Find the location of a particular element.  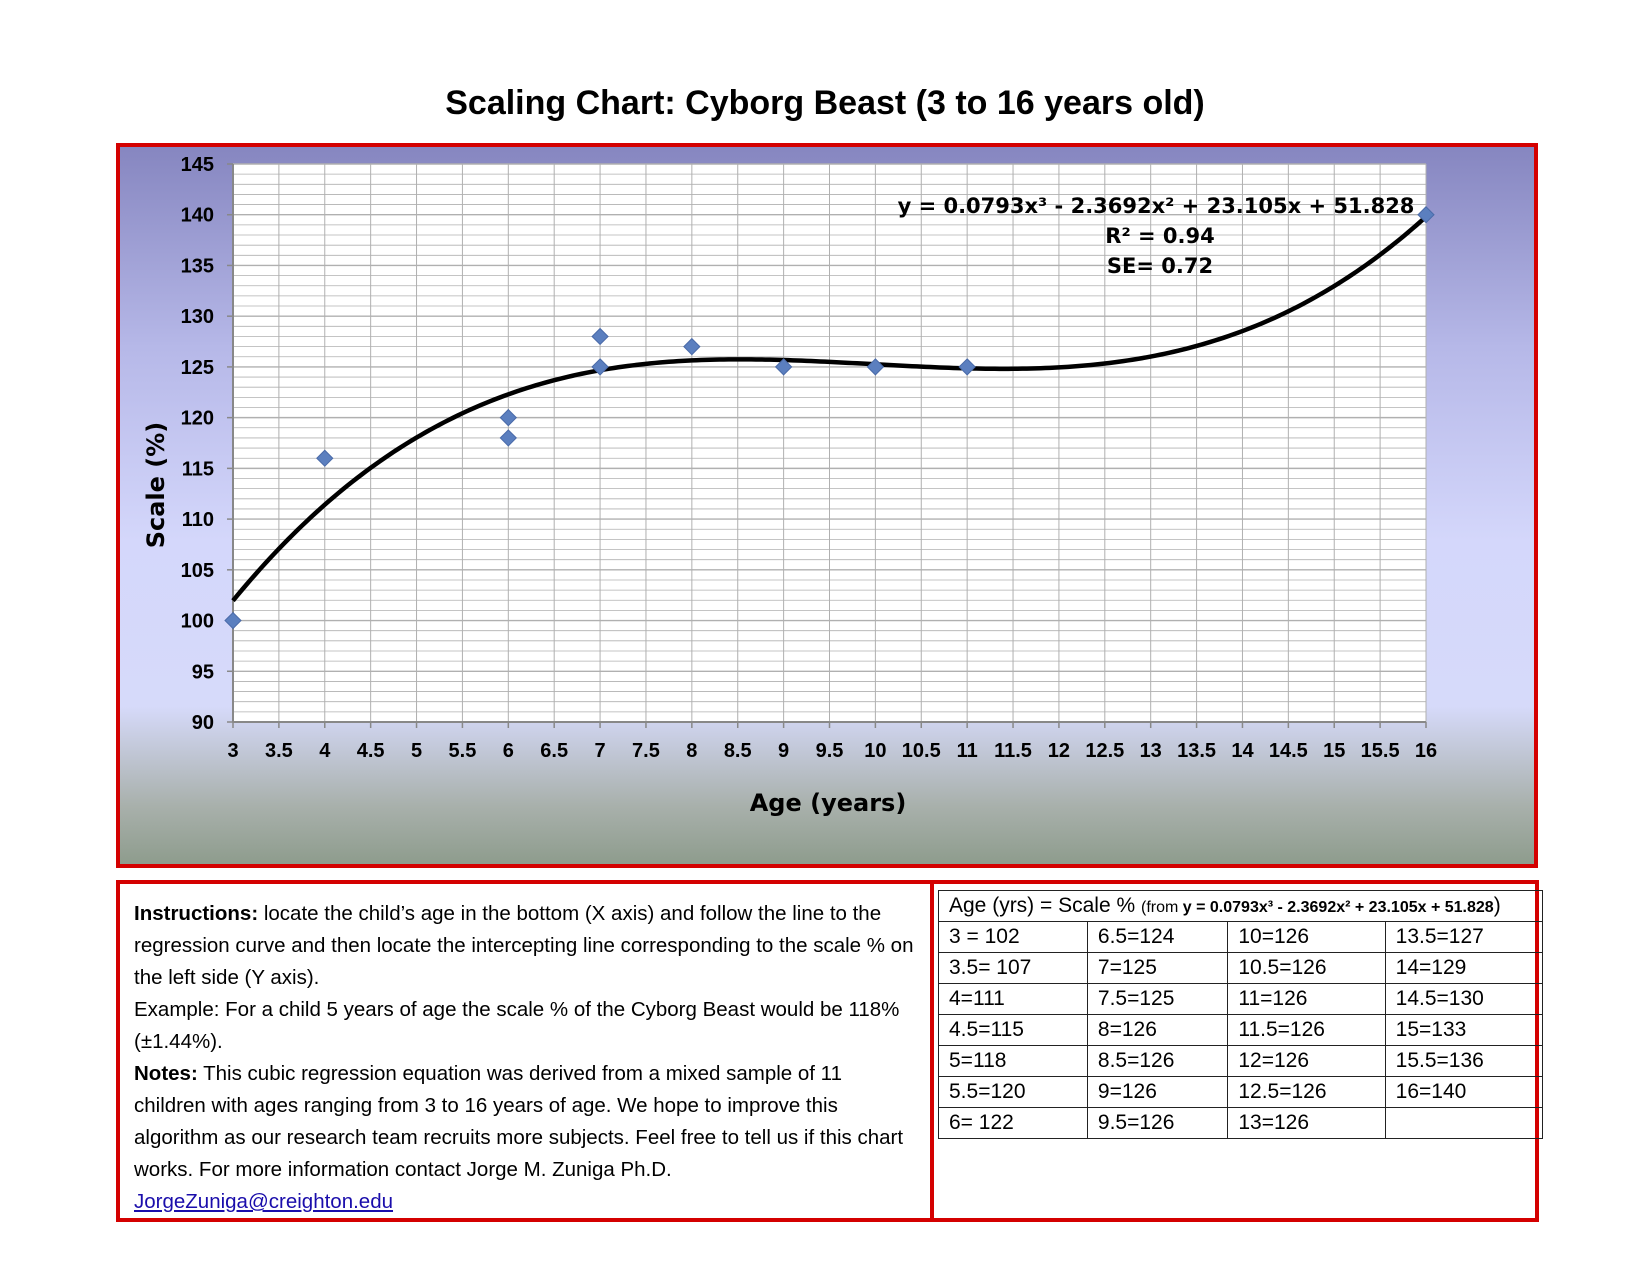

table-cell: 16=140 is located at coordinates (1464, 1092).